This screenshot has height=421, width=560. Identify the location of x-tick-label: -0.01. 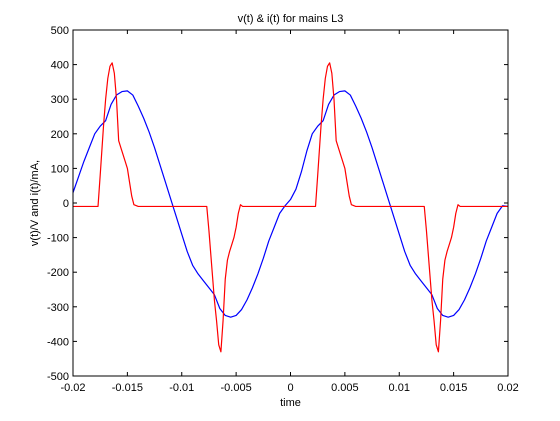
(181, 388).